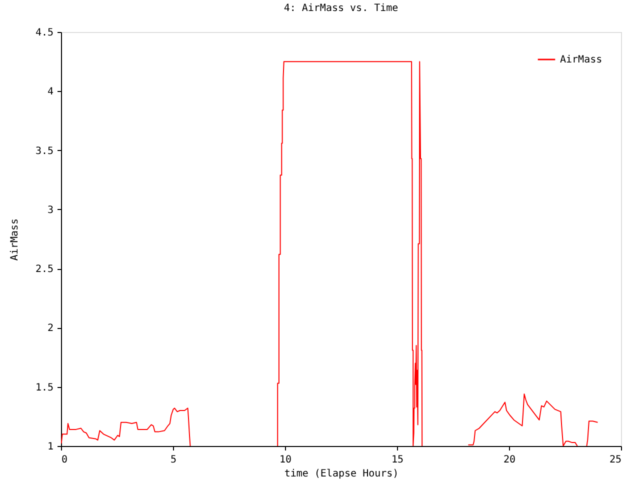 This screenshot has height=480, width=640. What do you see at coordinates (509, 460) in the screenshot?
I see `x-tick-label: 20` at bounding box center [509, 460].